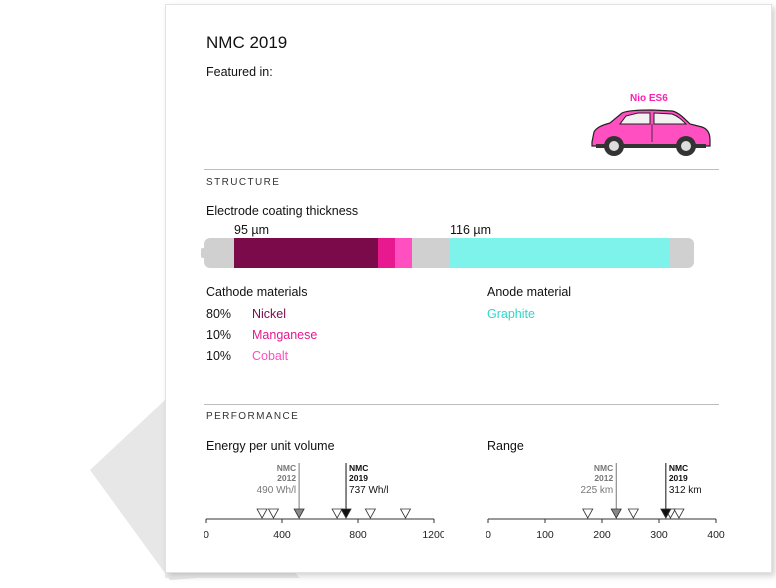  What do you see at coordinates (386, 253) in the screenshot?
I see `manganese-layer` at bounding box center [386, 253].